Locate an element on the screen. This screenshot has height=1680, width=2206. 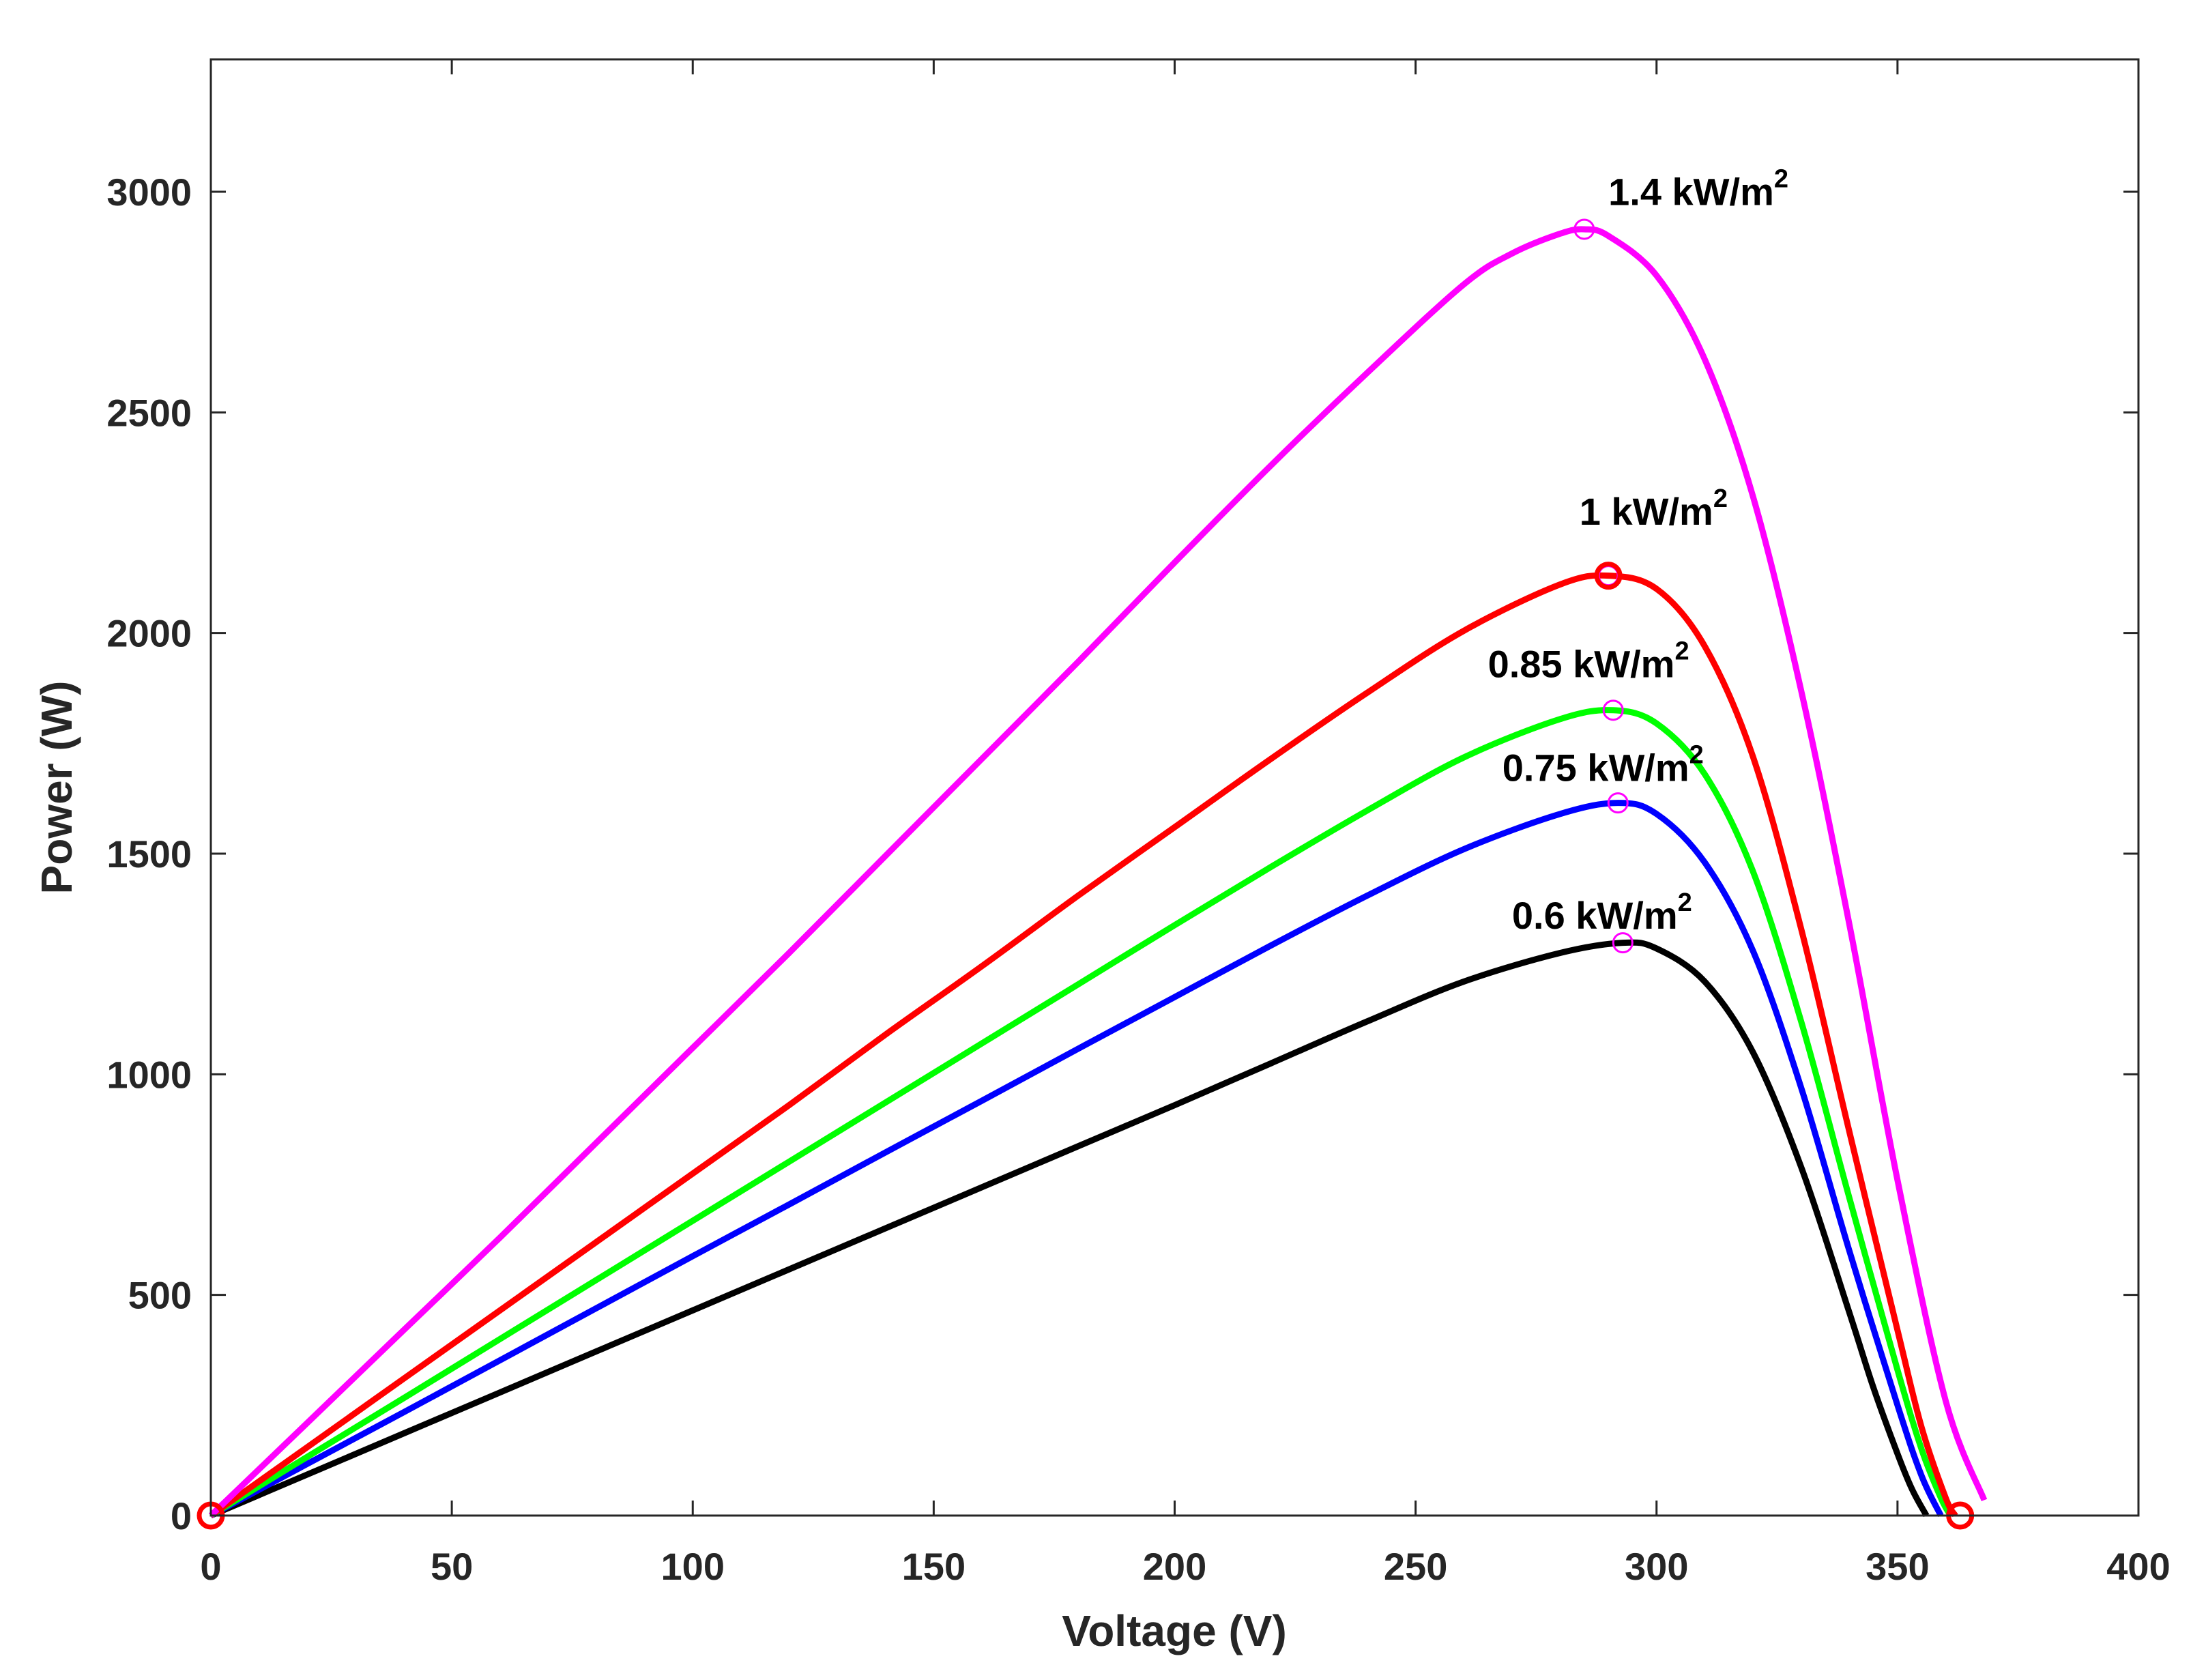
x-tick-label: 100 is located at coordinates (693, 1566).